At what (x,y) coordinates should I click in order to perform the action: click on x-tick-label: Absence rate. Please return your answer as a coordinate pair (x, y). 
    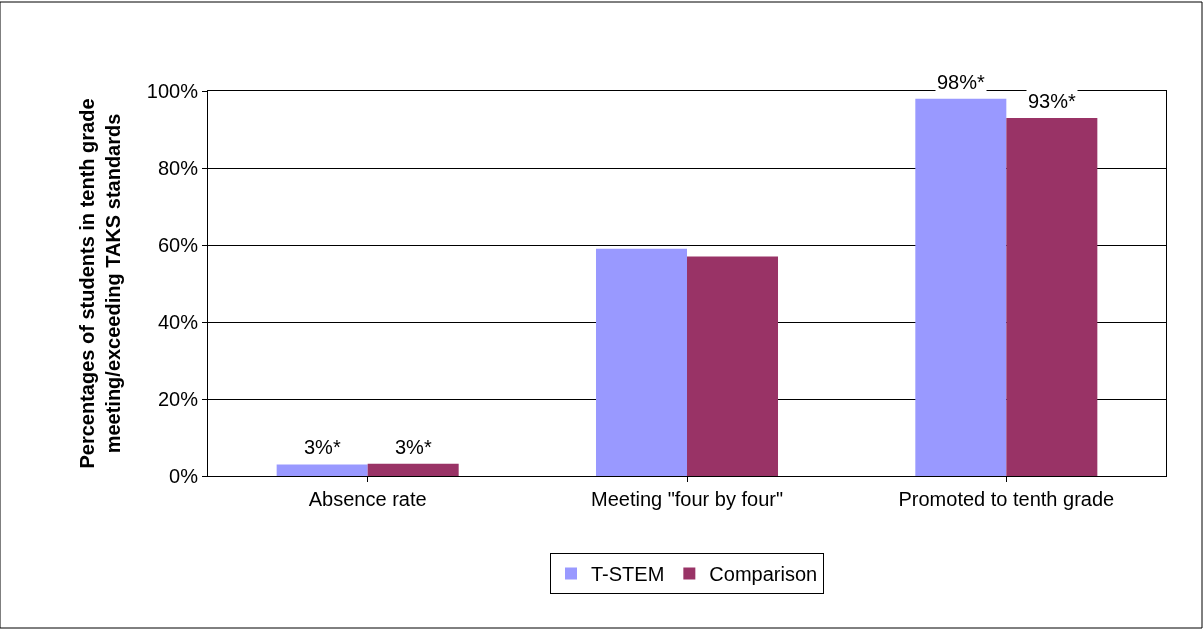
    Looking at the image, I should click on (367, 499).